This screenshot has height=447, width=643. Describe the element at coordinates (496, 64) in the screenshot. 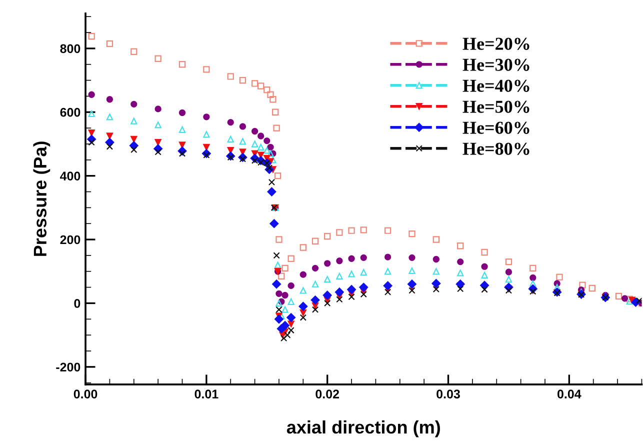

I see `legend-label: He=30%` at that location.